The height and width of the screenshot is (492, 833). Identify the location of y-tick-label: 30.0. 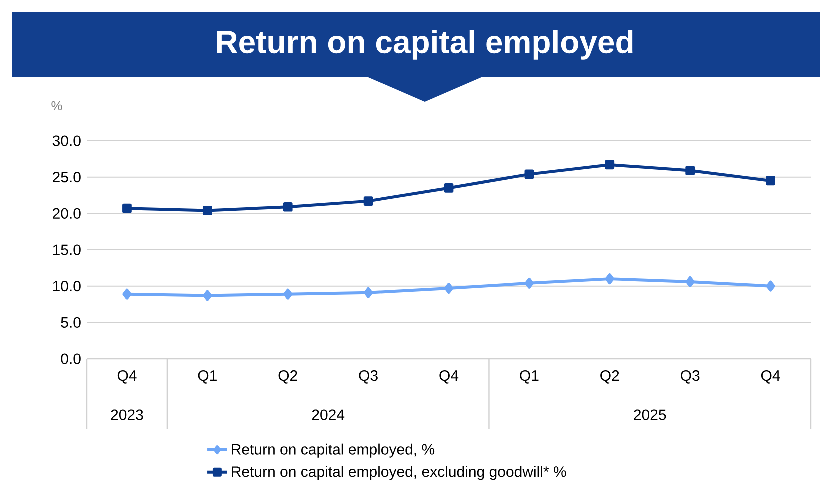
(66, 141).